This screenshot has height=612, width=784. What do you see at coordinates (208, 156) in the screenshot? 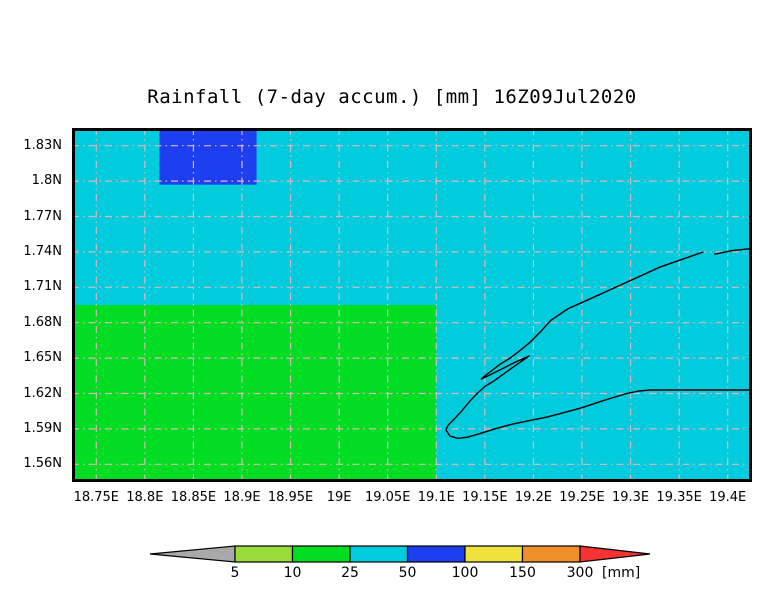
I see `region-blue-patch` at bounding box center [208, 156].